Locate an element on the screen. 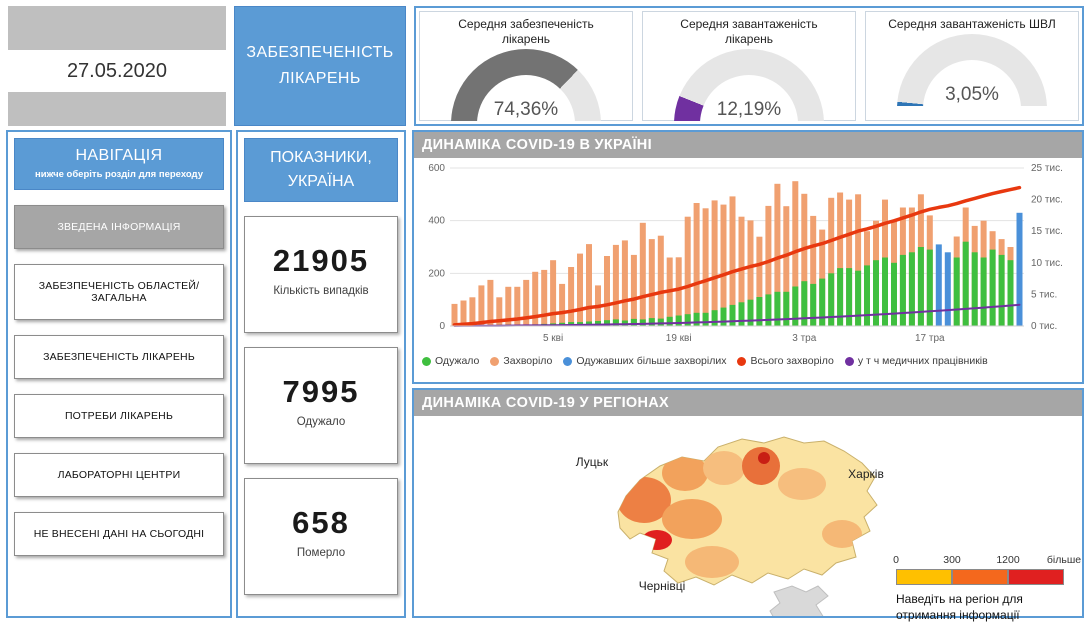 The height and width of the screenshot is (624, 1090). nav-button: ЗАБЕЗПЕЧЕНІСТЬ ЛІКАРЕНЬ is located at coordinates (119, 357).